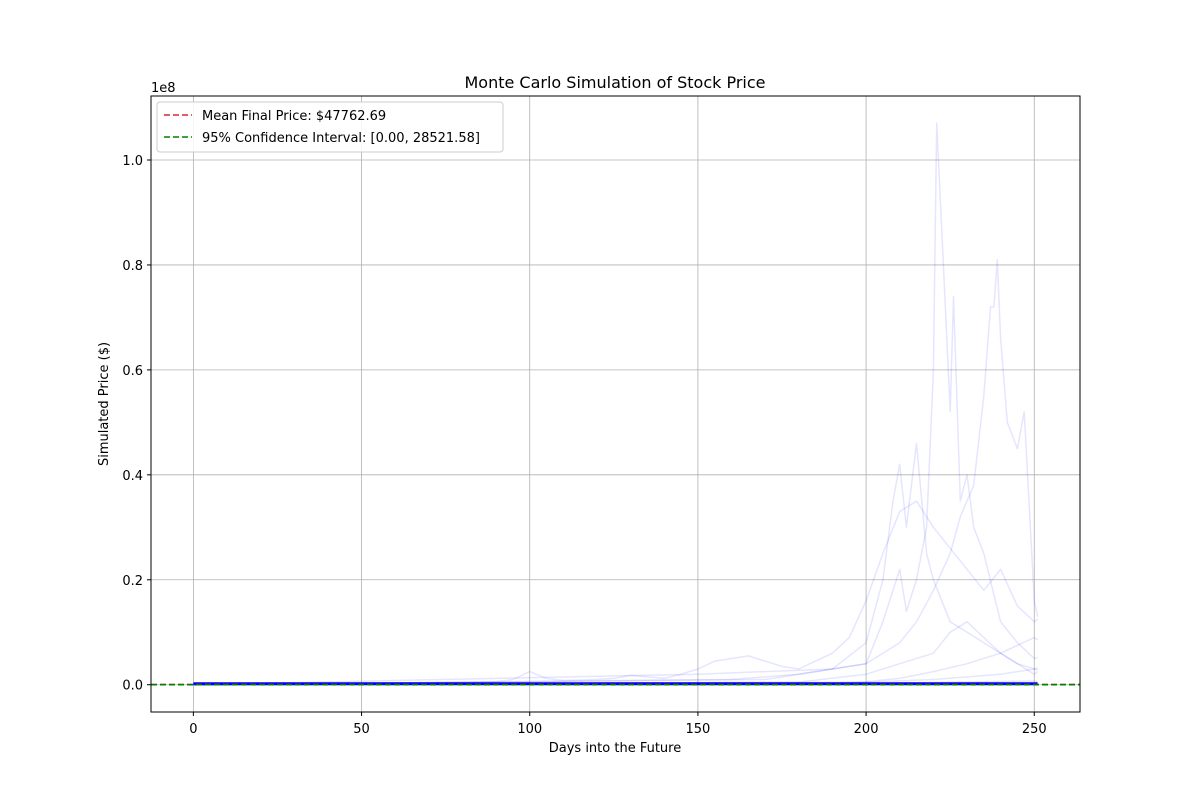 The width and height of the screenshot is (1200, 800). Describe the element at coordinates (132, 371) in the screenshot. I see `y-tick-label: 0.6` at that location.